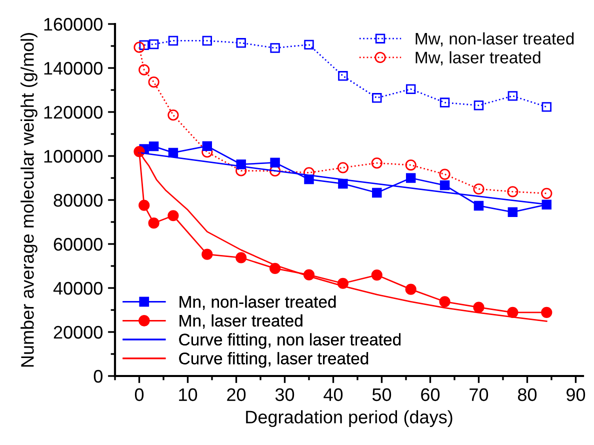 The width and height of the screenshot is (594, 445). I want to click on y-tick-label: 160000, so click(73, 24).